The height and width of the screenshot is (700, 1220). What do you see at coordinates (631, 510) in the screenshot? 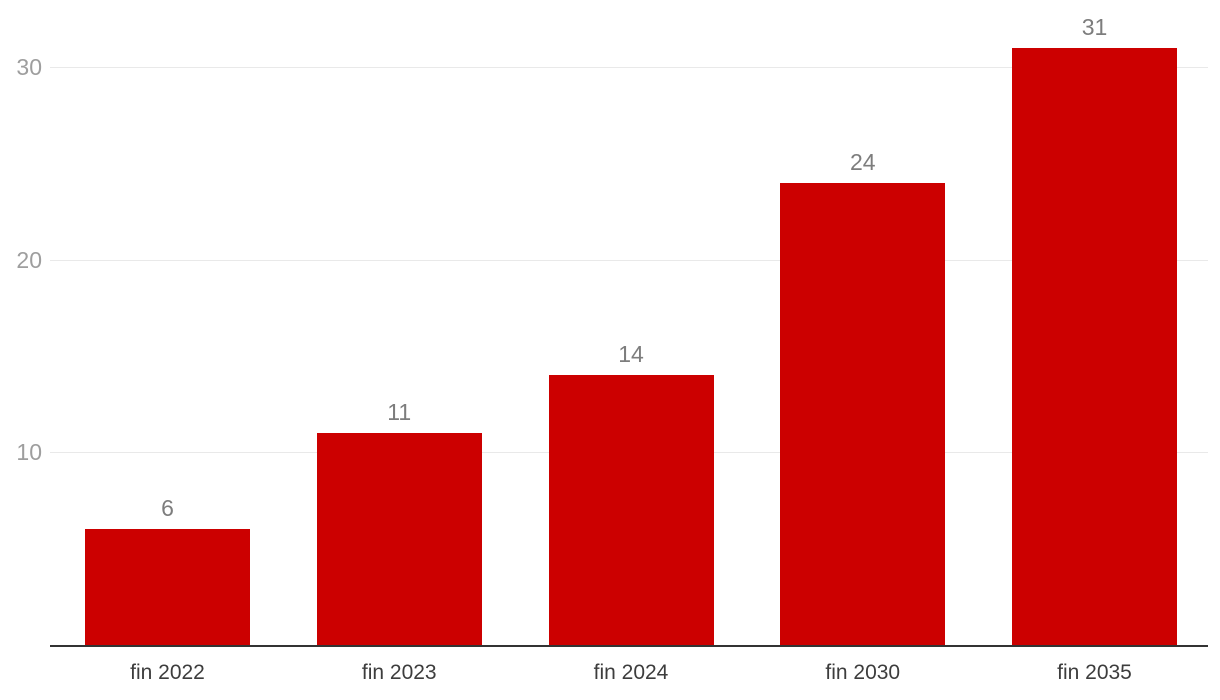
I see `bar-fin-2024` at bounding box center [631, 510].